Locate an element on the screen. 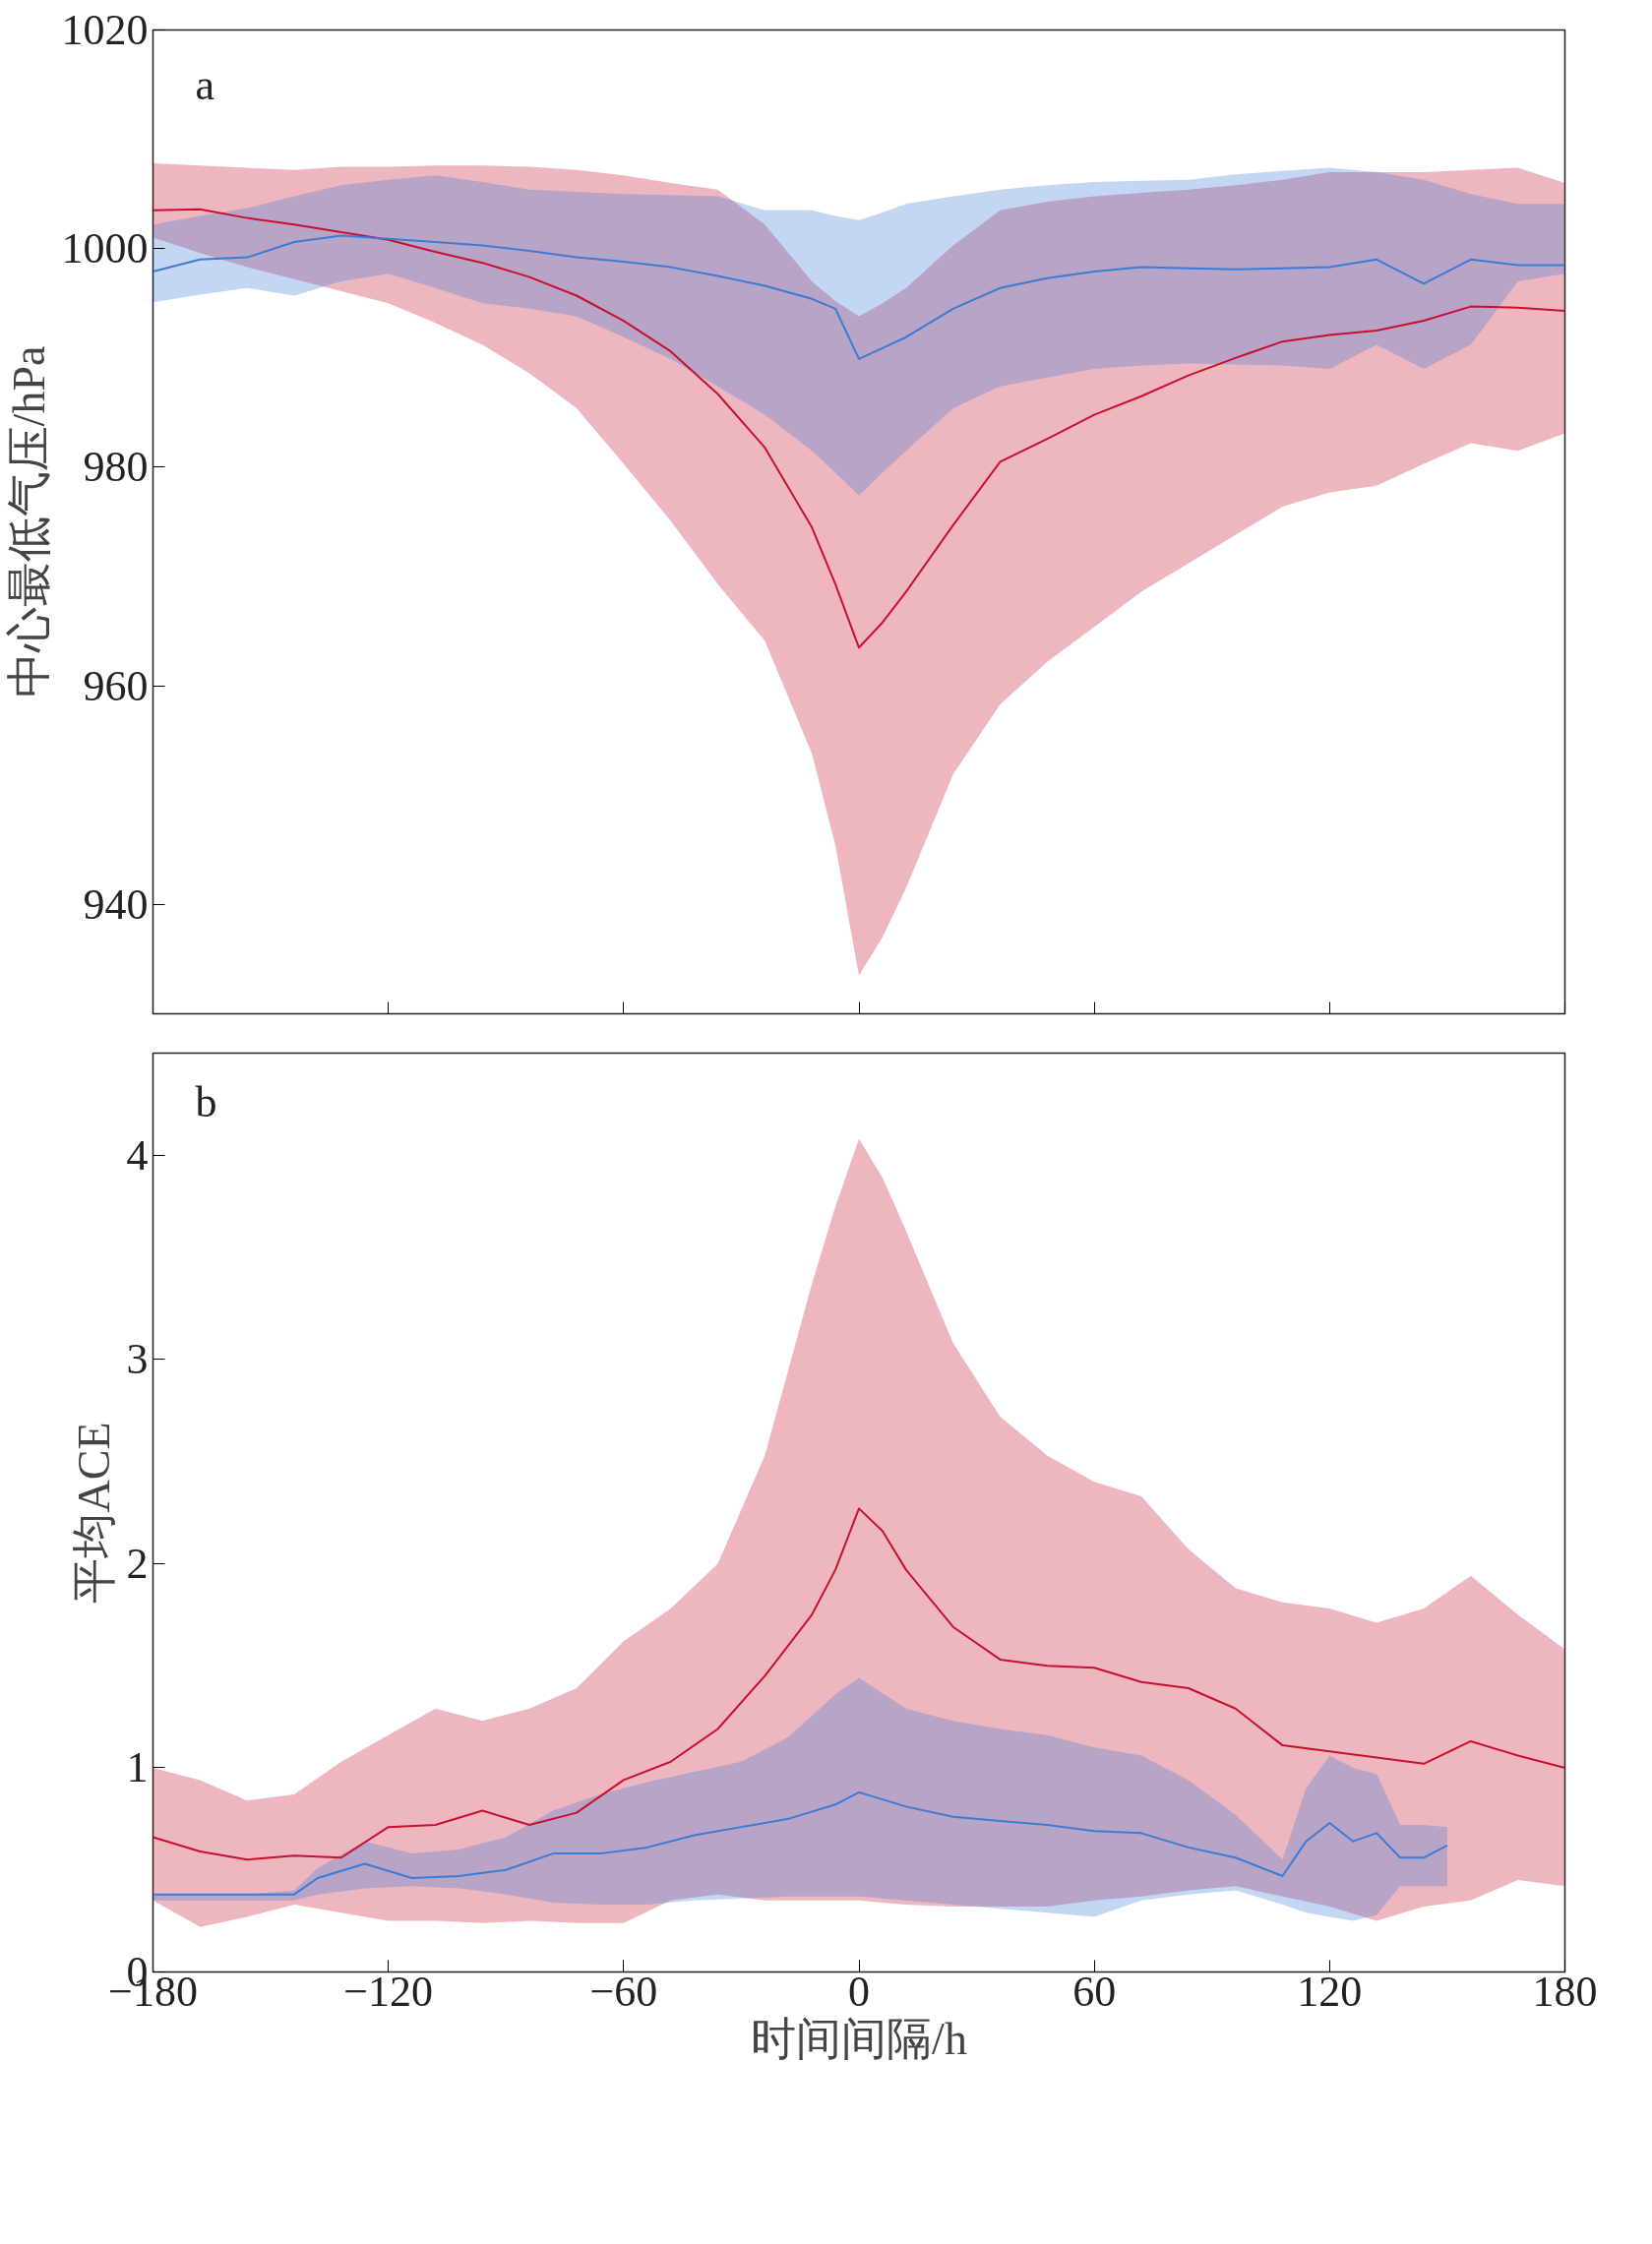  y-tick-label: 1020 is located at coordinates (105, 30).